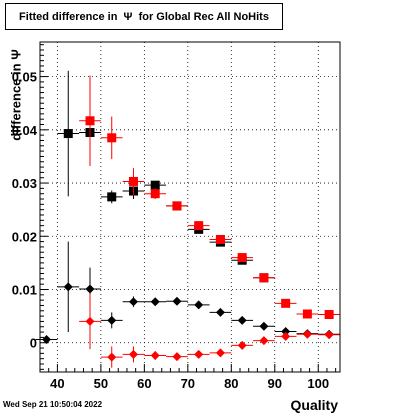 This screenshot has height=414, width=400. What do you see at coordinates (188, 383) in the screenshot?
I see `x-tick-label: 70` at bounding box center [188, 383].